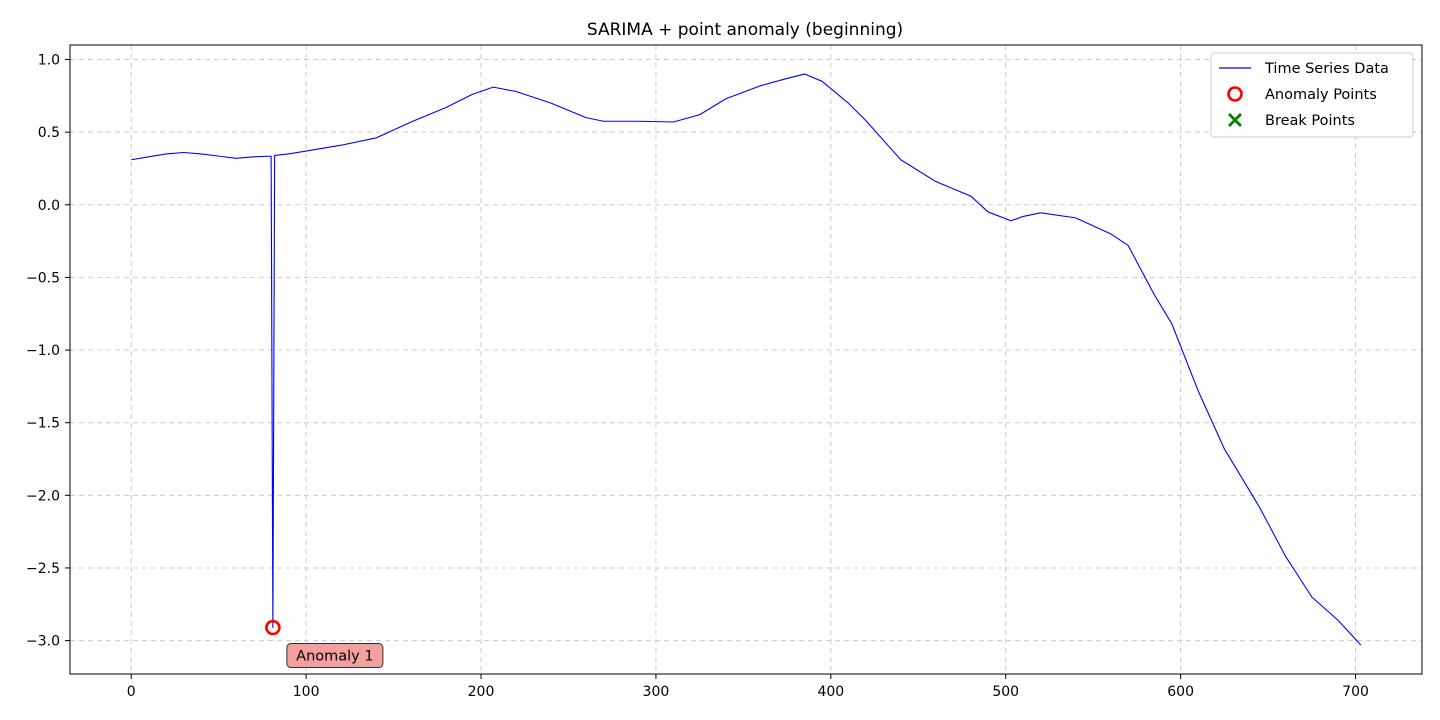 The height and width of the screenshot is (720, 1440). What do you see at coordinates (1235, 94) in the screenshot?
I see `legend-circle-swatch` at bounding box center [1235, 94].